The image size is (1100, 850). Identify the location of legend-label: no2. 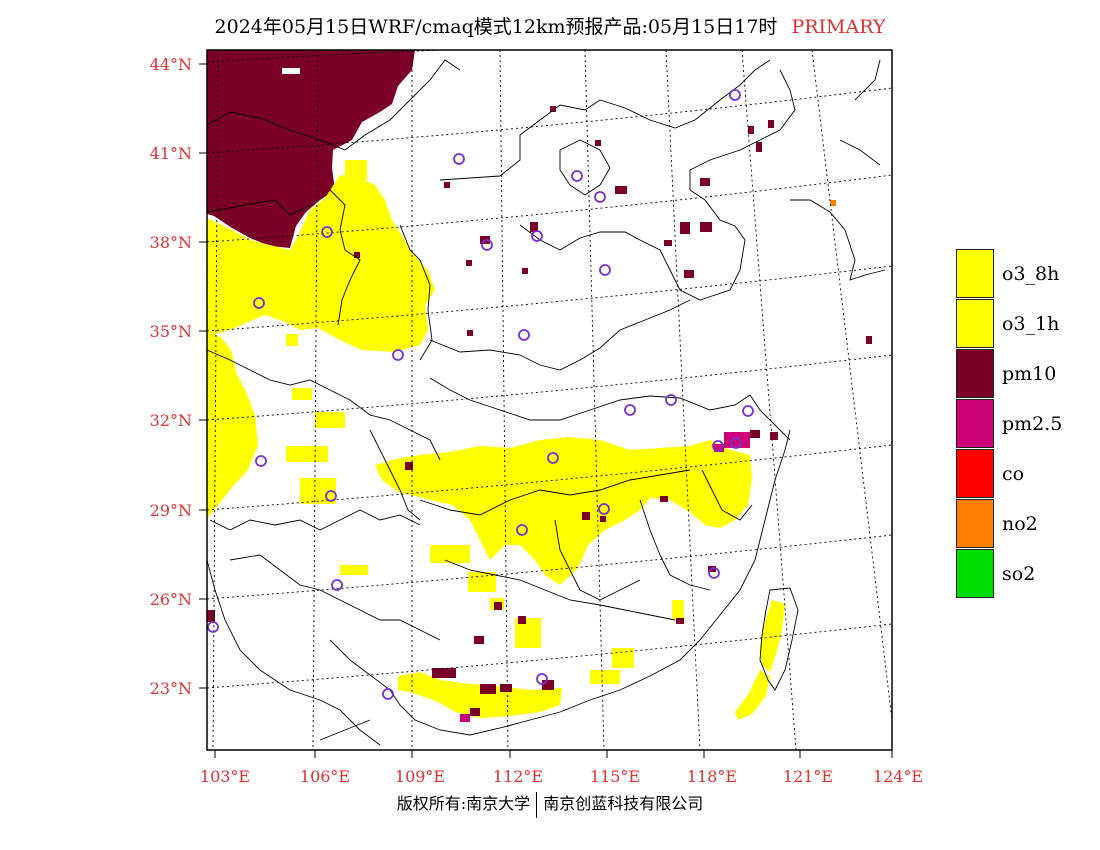
(1020, 524).